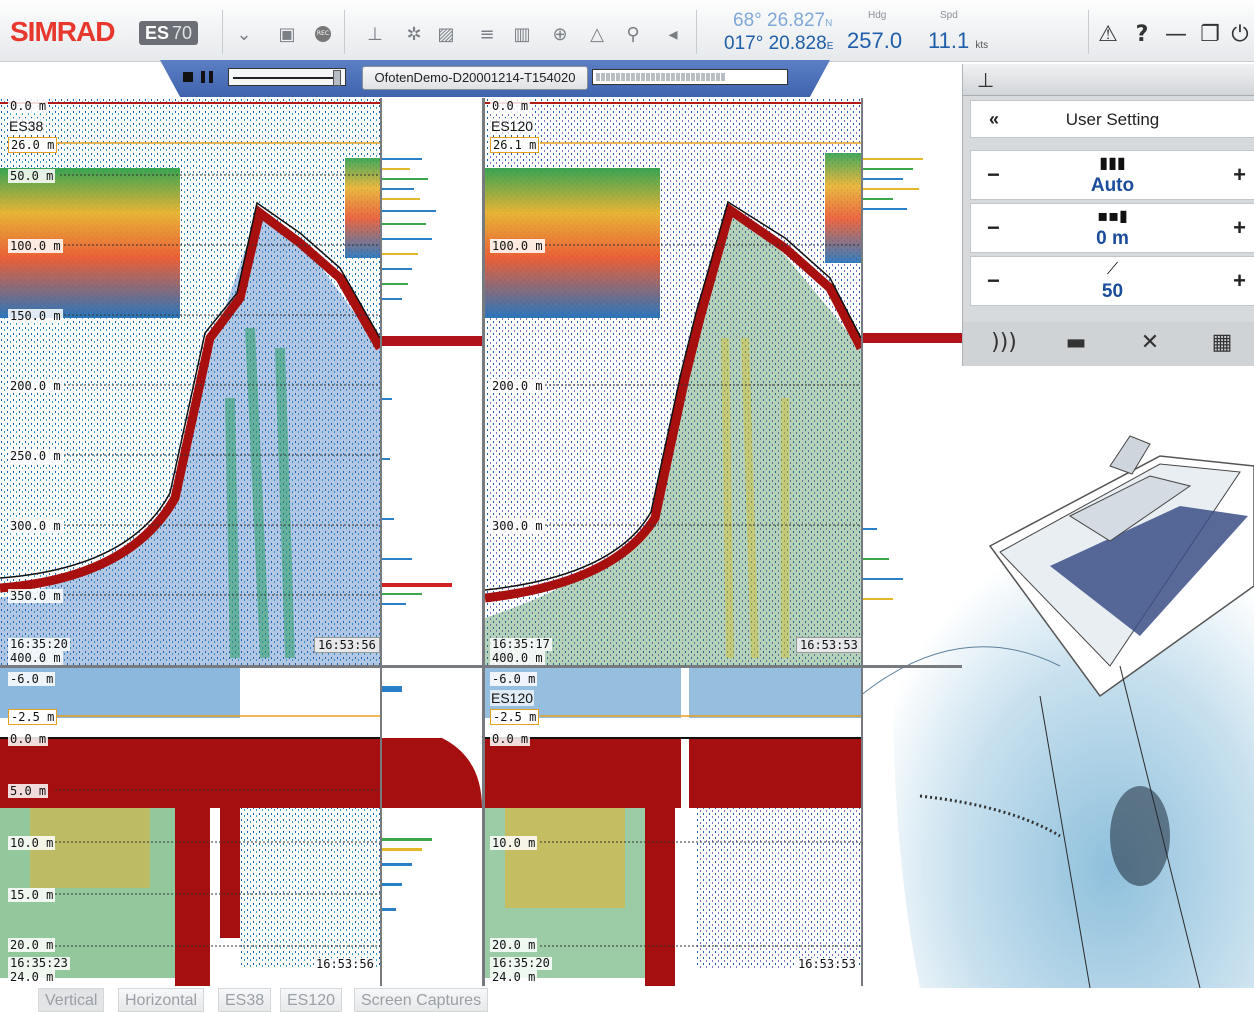 This screenshot has width=1254, height=1013. Describe the element at coordinates (1112, 119) in the screenshot. I see `user-setting-title: « User Setting` at that location.